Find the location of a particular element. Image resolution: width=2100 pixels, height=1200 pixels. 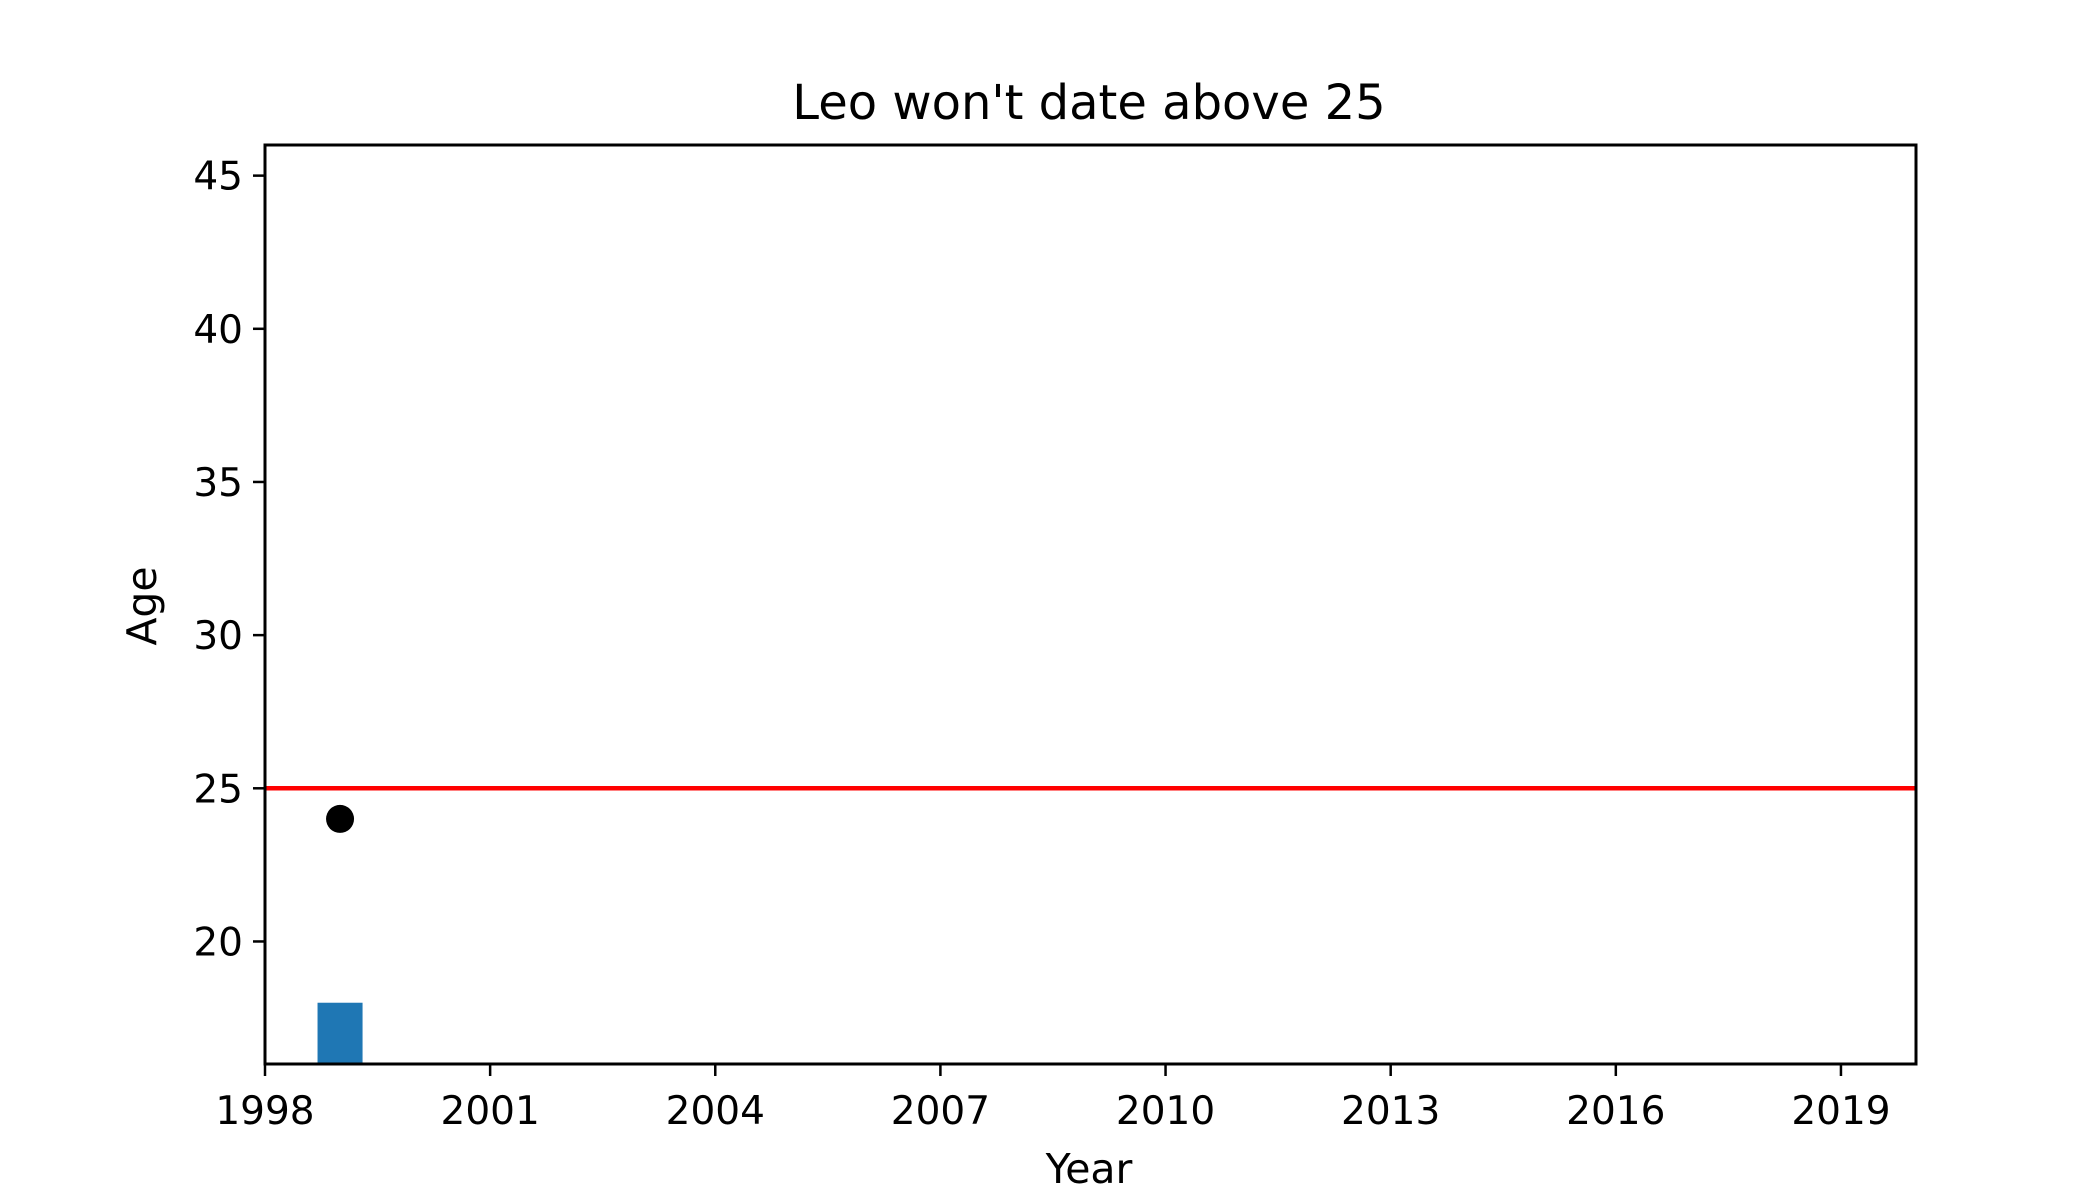

chart-title: Leo won't date above 25 is located at coordinates (1088, 103).